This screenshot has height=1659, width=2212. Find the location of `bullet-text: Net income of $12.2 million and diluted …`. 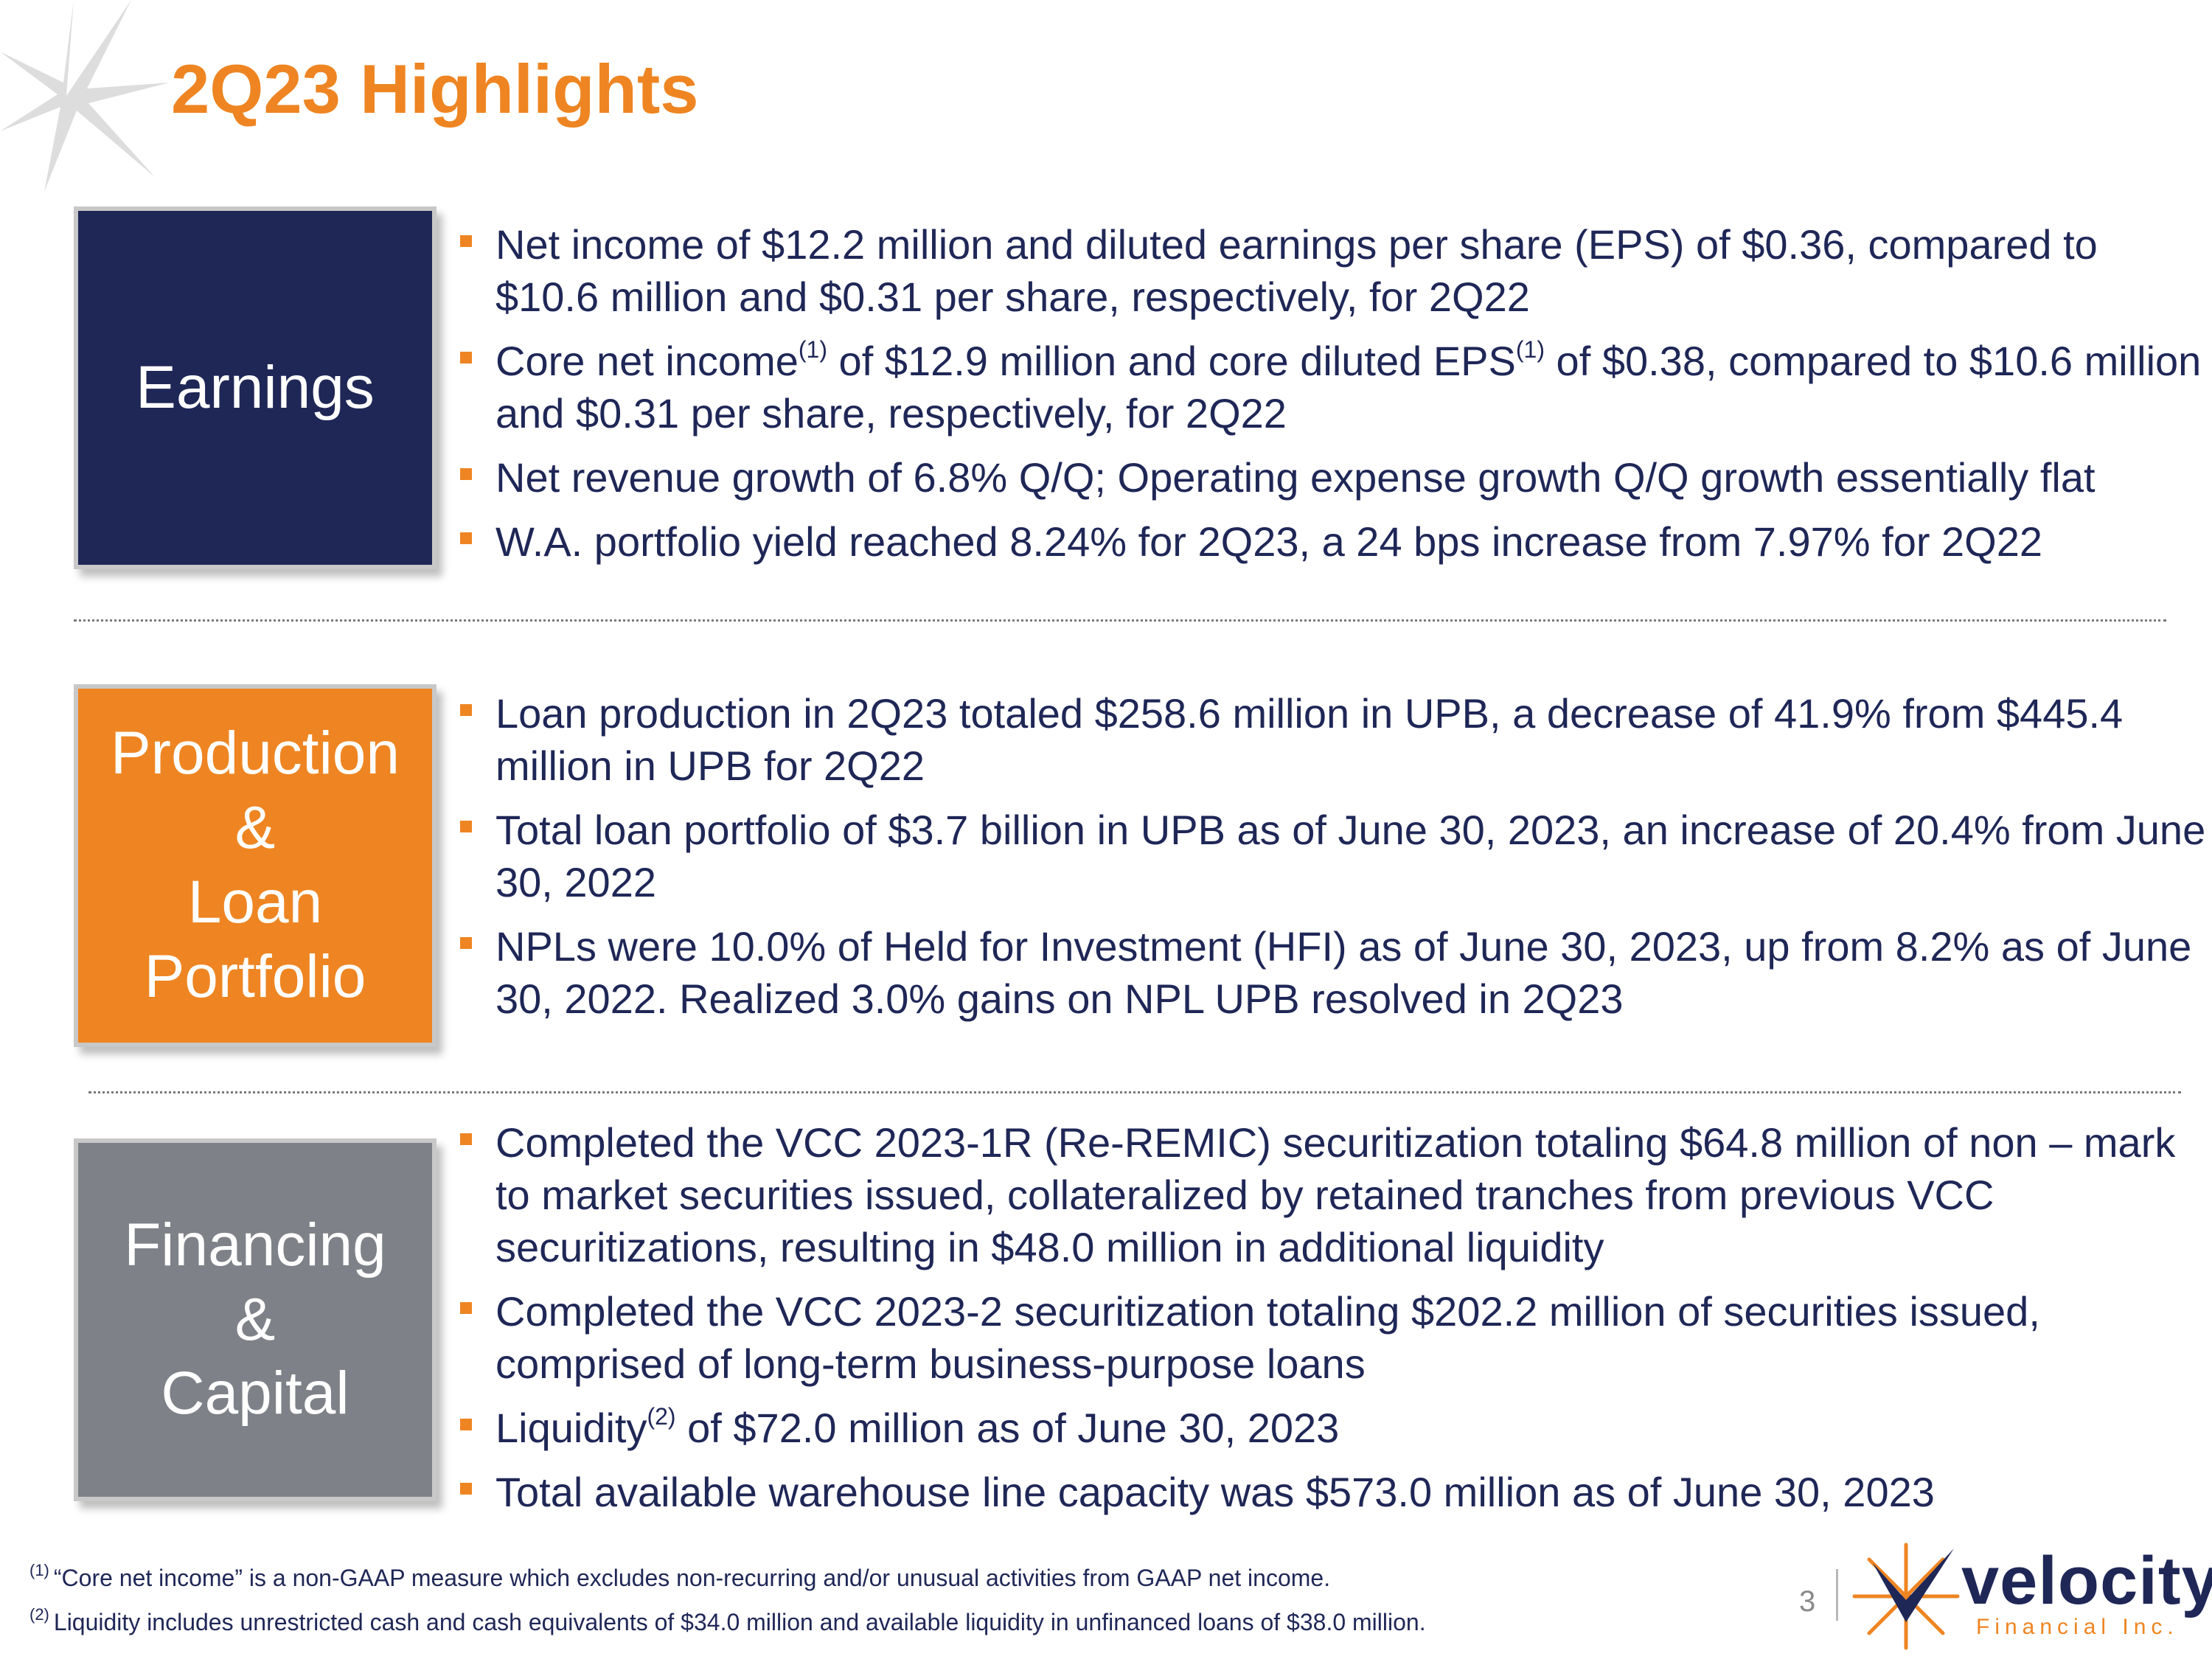

bullet-text: Net income of $12.2 million and diluted … is located at coordinates (1296, 270).